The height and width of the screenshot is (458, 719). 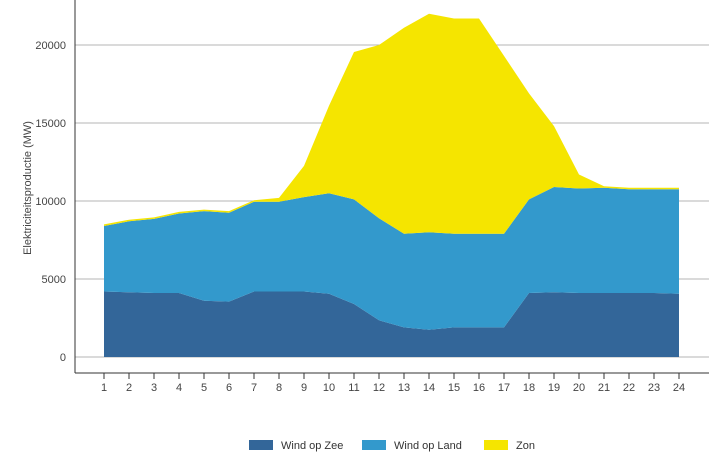 What do you see at coordinates (279, 388) in the screenshot?
I see `x-tick-label: 8` at bounding box center [279, 388].